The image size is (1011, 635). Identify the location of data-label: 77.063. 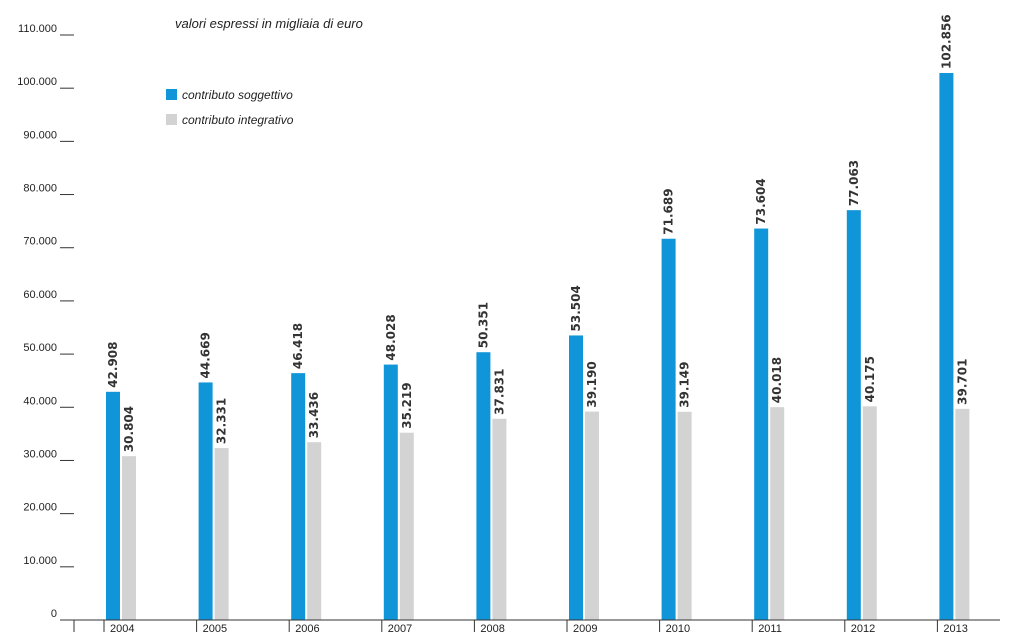
(854, 183).